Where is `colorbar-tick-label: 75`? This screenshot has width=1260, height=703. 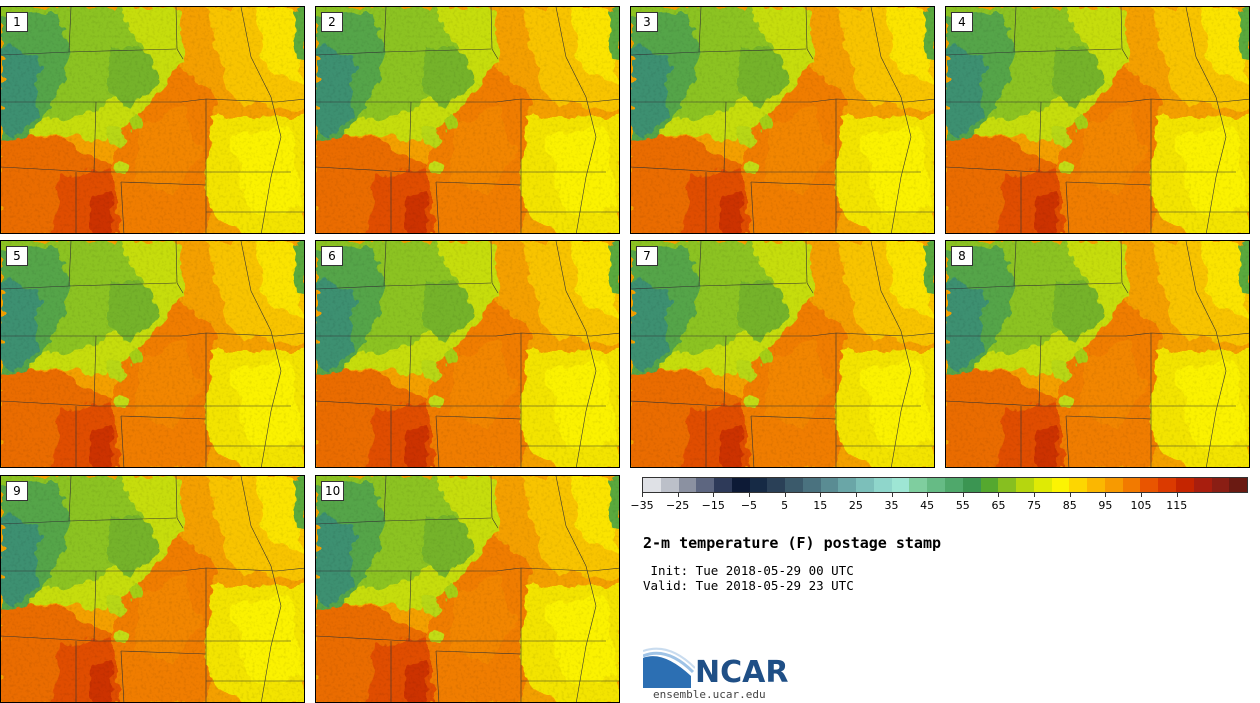
colorbar-tick-label: 75 is located at coordinates (1034, 505).